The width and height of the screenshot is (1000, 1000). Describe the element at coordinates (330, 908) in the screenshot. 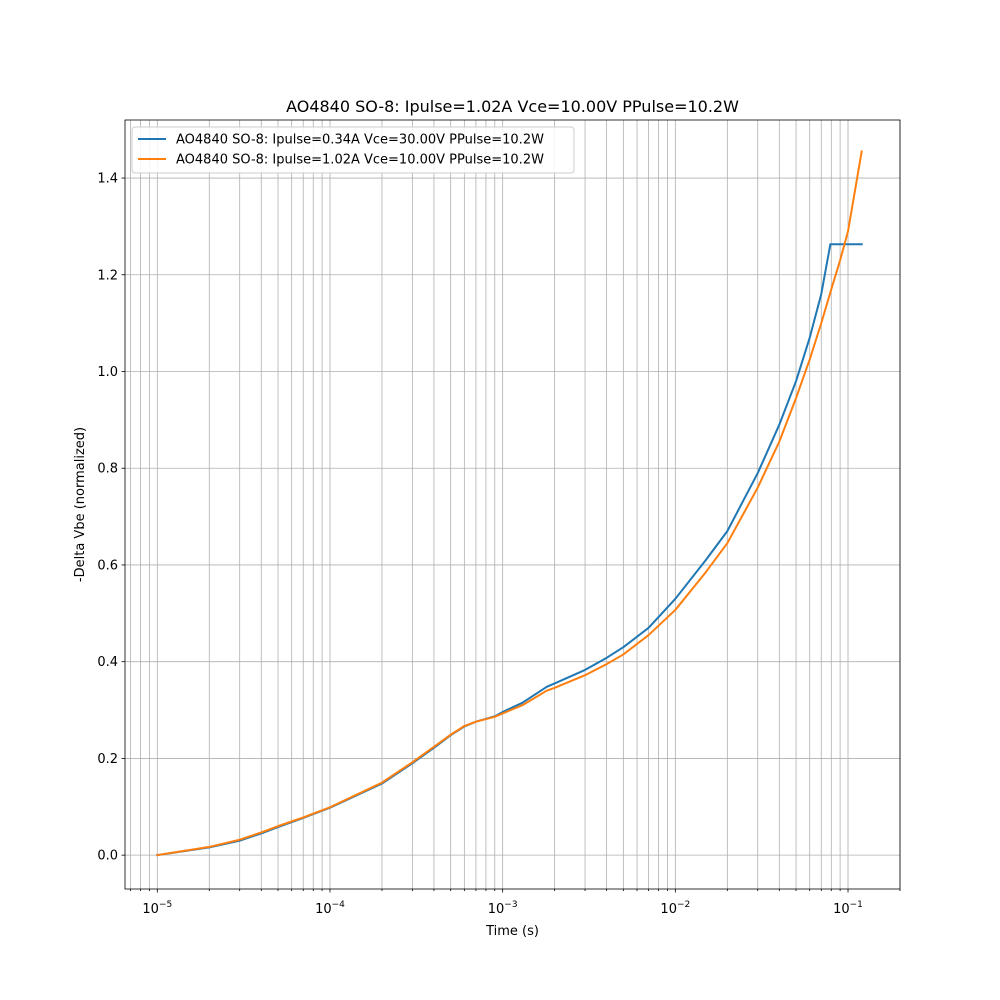

I see `x-tick-label: 10⁻⁴` at that location.